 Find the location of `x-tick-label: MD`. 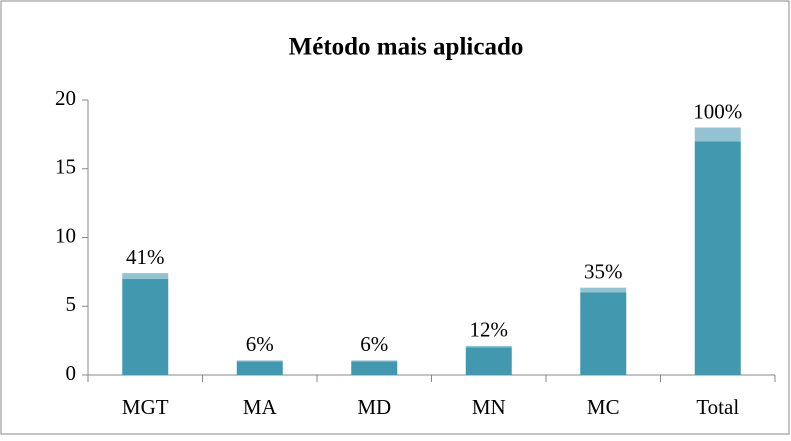

x-tick-label: MD is located at coordinates (374, 407).